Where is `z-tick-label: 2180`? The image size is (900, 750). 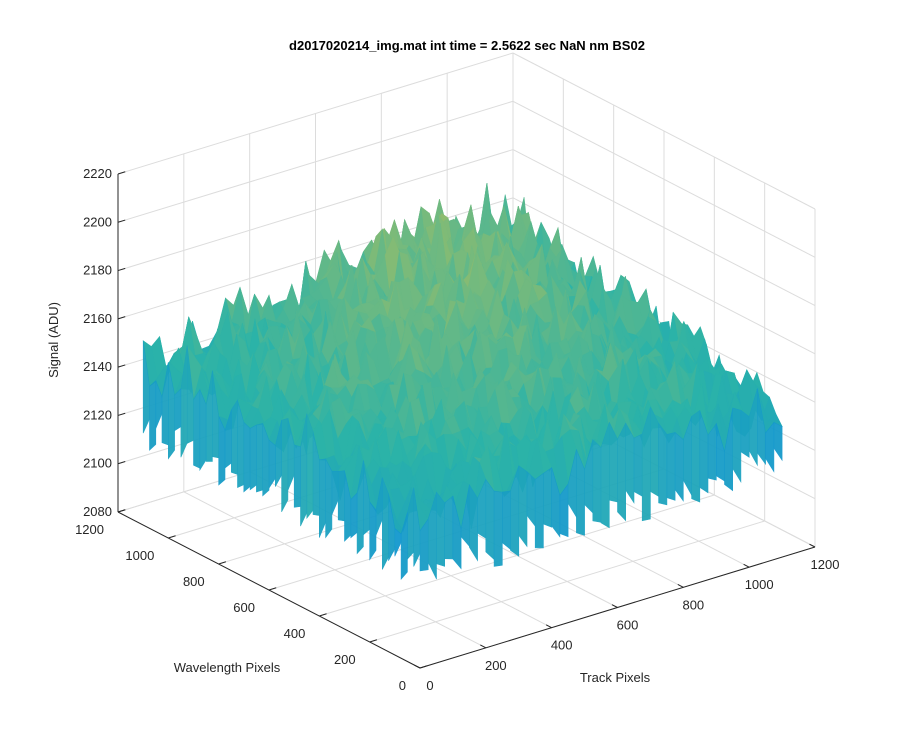 z-tick-label: 2180 is located at coordinates (97, 270).